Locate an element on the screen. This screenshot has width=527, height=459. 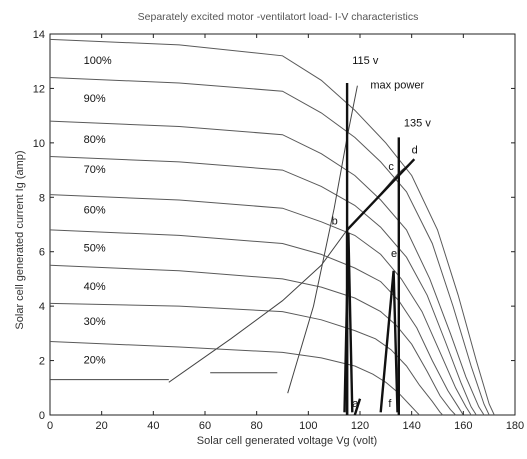
x-tick-label-0: 0 is located at coordinates (50, 426).